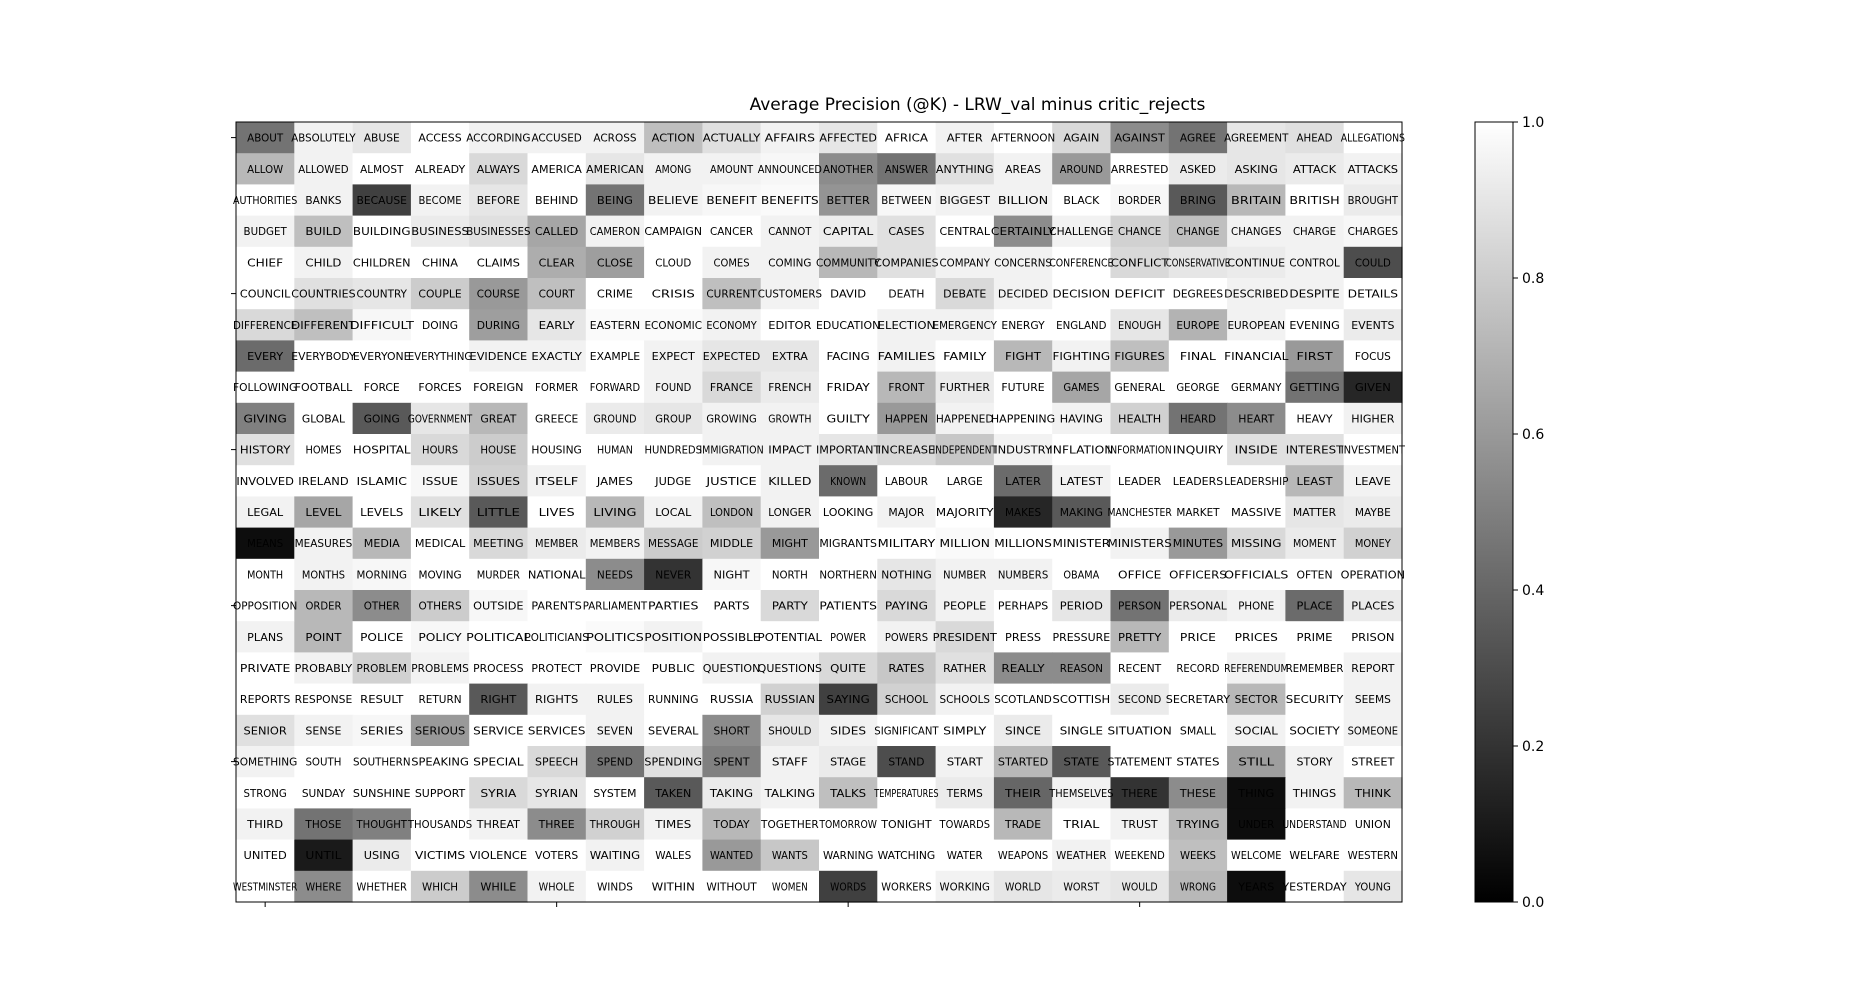 The width and height of the screenshot is (1855, 1004). Describe the element at coordinates (615, 139) in the screenshot. I see `heatmap-cell-label: ACROSS` at that location.